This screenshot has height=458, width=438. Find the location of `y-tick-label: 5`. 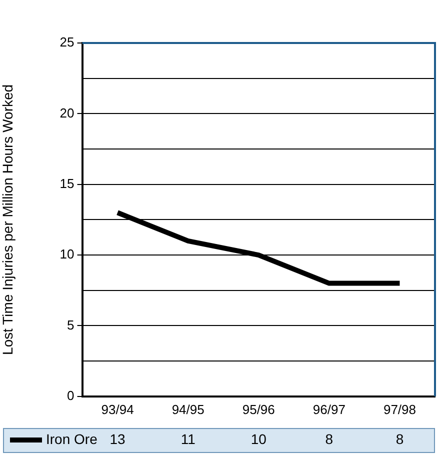

y-tick-label: 5 is located at coordinates (70, 324).